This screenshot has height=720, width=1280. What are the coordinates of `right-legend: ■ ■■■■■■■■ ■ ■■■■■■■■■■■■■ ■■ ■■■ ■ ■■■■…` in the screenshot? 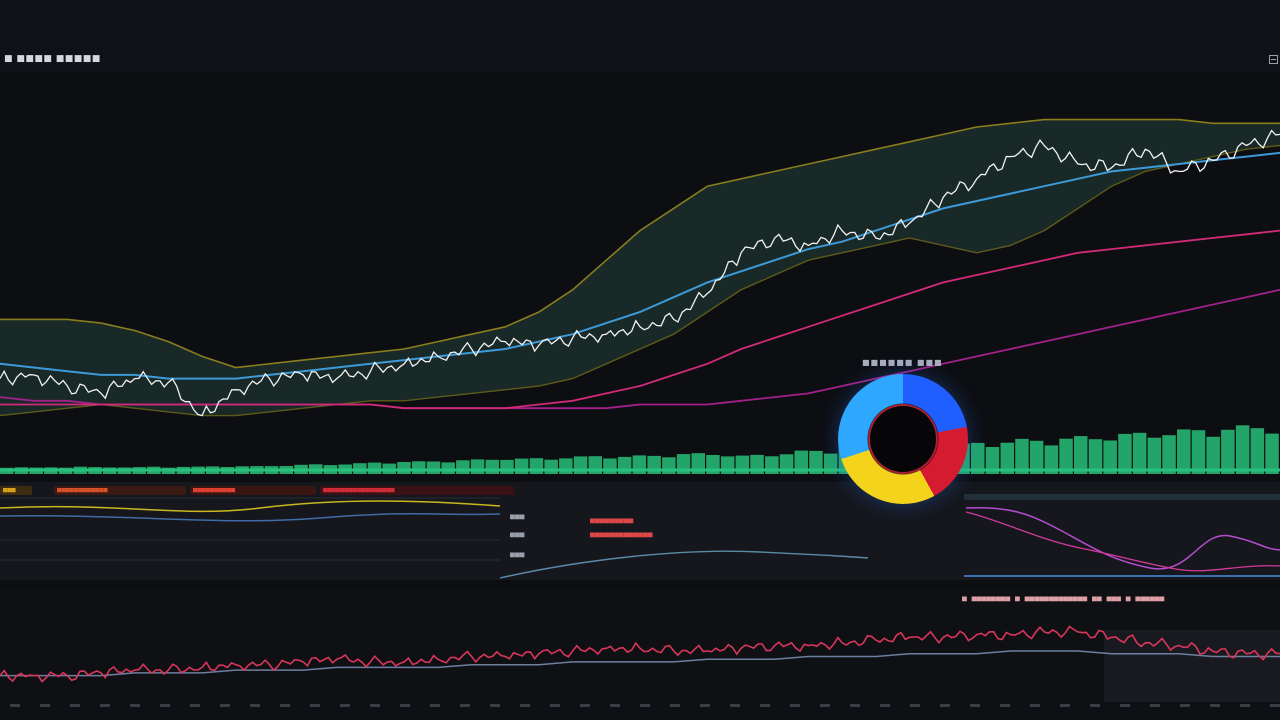 It's located at (1063, 598).